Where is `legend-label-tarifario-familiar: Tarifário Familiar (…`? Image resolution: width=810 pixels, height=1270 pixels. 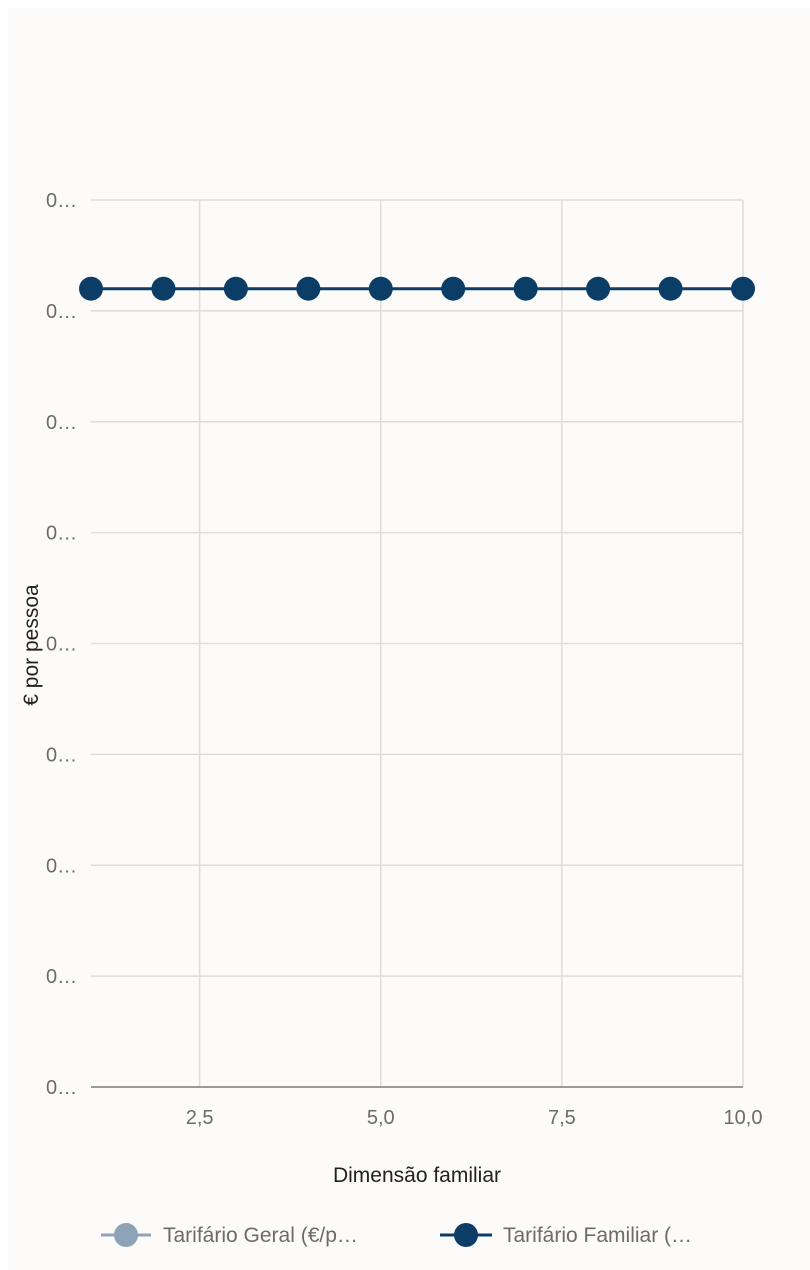 legend-label-tarifario-familiar: Tarifário Familiar (… is located at coordinates (597, 1235).